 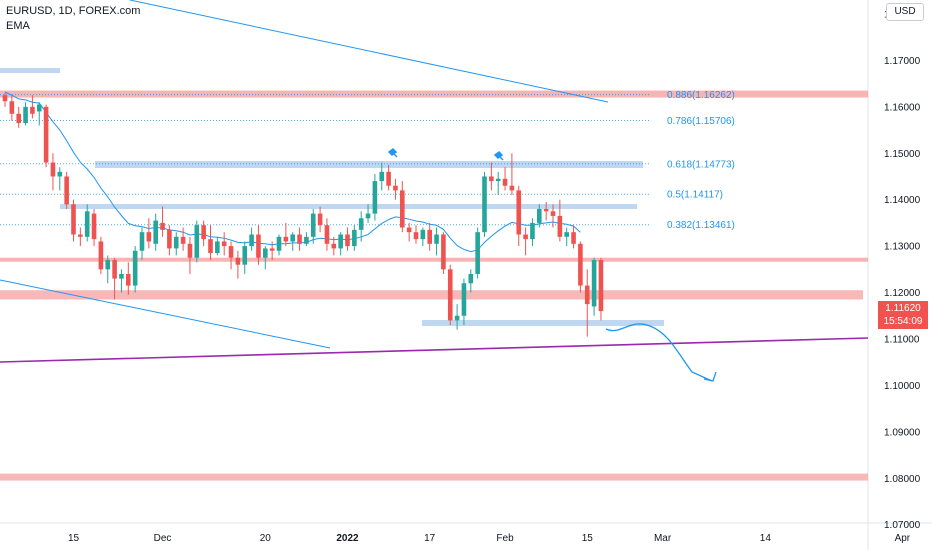 What do you see at coordinates (902, 386) in the screenshot?
I see `price-tick-label: 1.10000` at bounding box center [902, 386].